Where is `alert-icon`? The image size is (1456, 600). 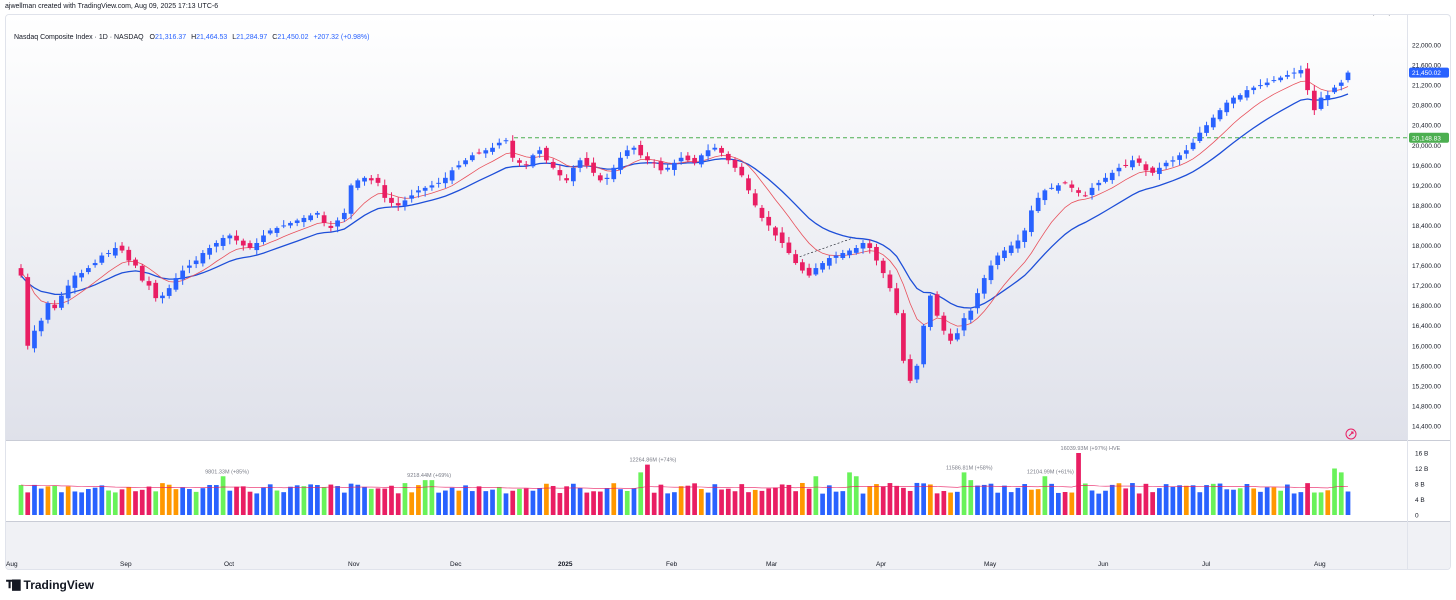
alert-icon is located at coordinates (1351, 434).